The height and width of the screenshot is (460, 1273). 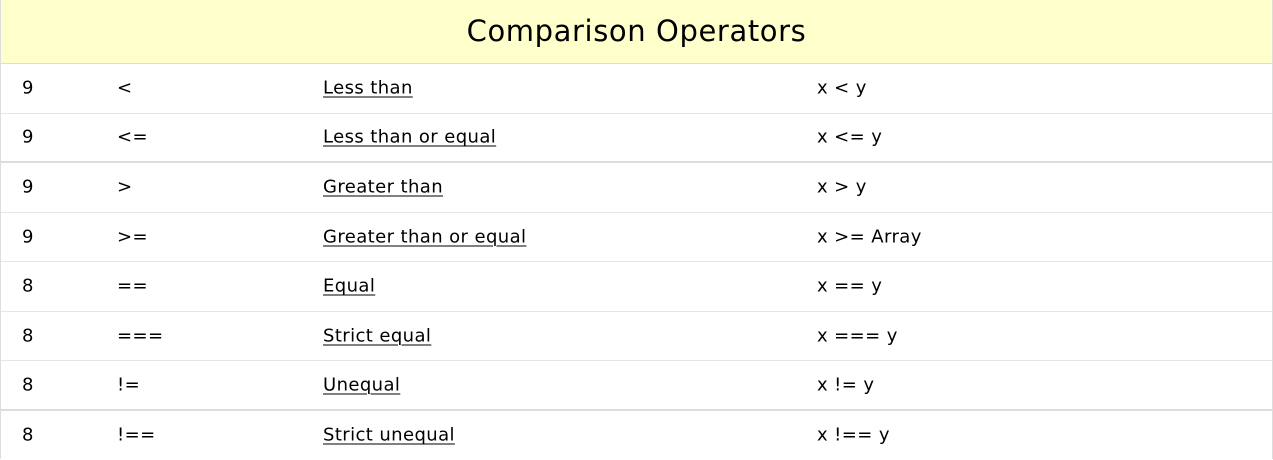 What do you see at coordinates (636, 337) in the screenshot?
I see `table-row: 8 === Strict equal x === y` at bounding box center [636, 337].